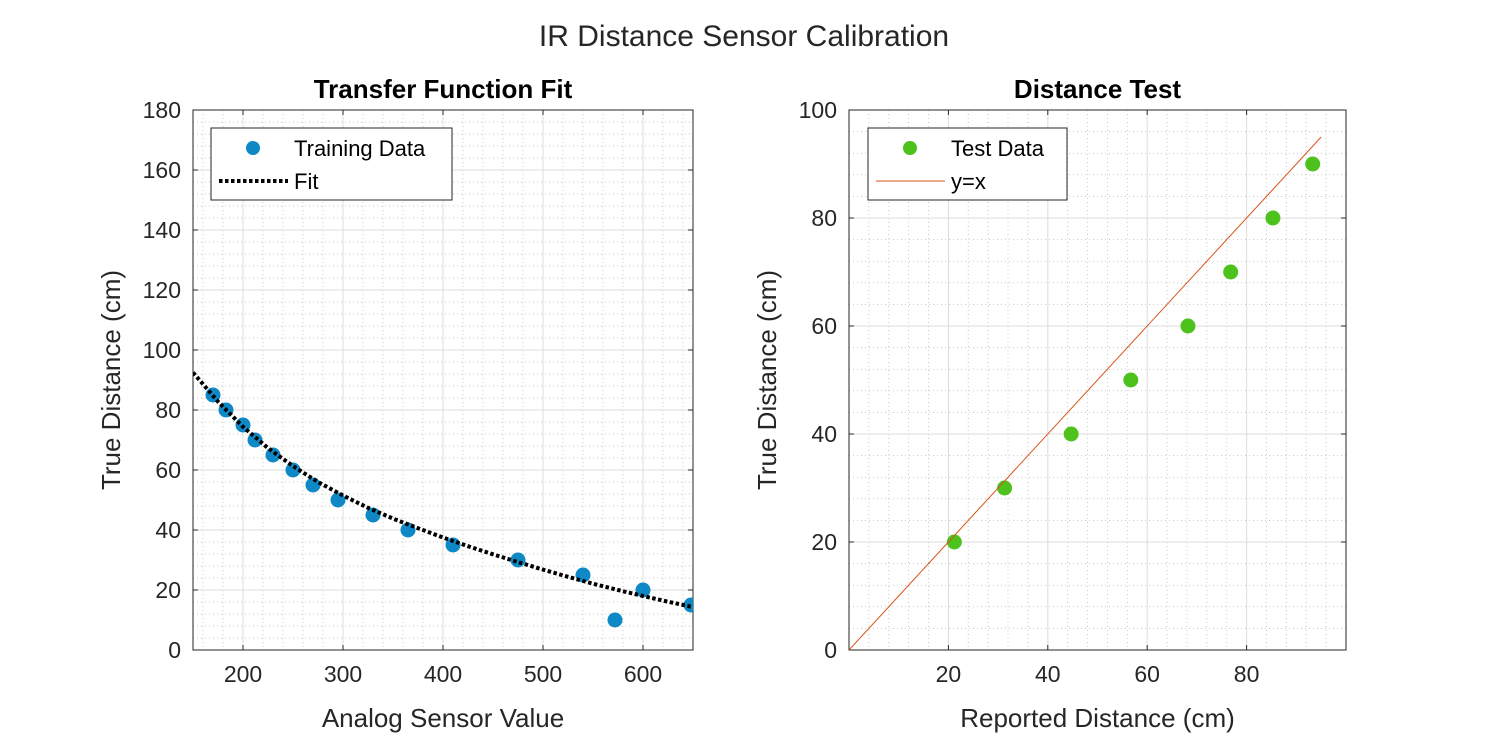 Image resolution: width=1488 pixels, height=735 pixels. I want to click on legend-label: Training Data, so click(360, 148).